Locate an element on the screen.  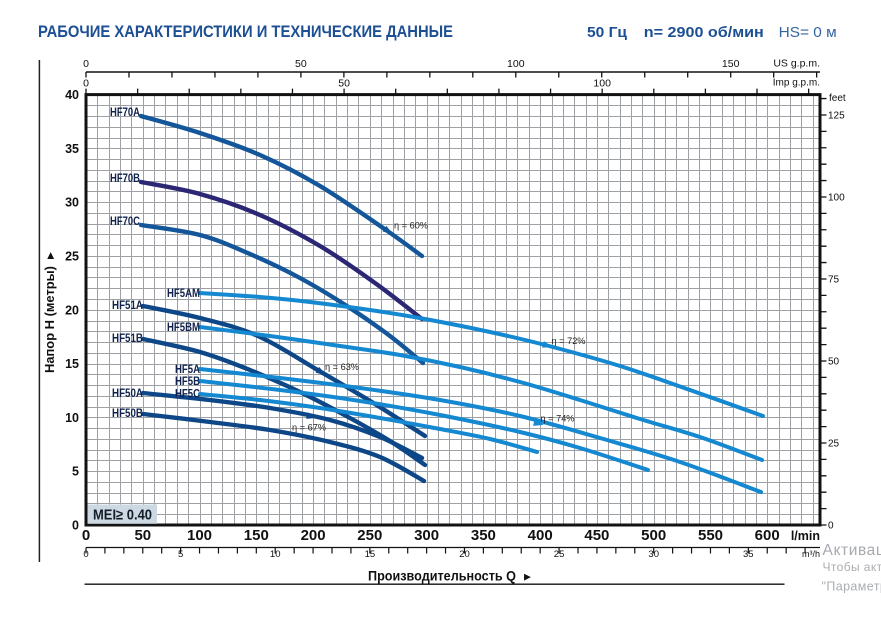
svg-text: HF70B is located at coordinates (125, 179).